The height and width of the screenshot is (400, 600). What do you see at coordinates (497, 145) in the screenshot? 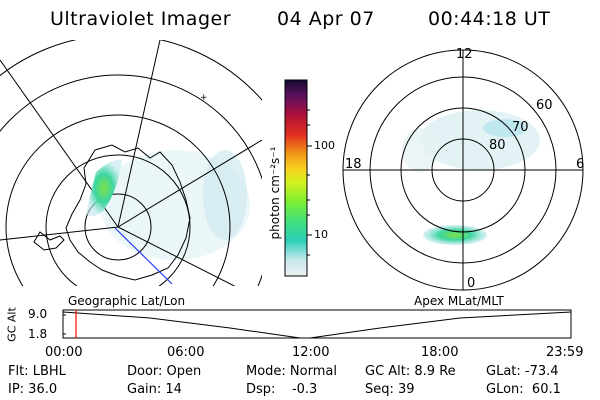
I see `mlat-label-80: 80` at bounding box center [497, 145].